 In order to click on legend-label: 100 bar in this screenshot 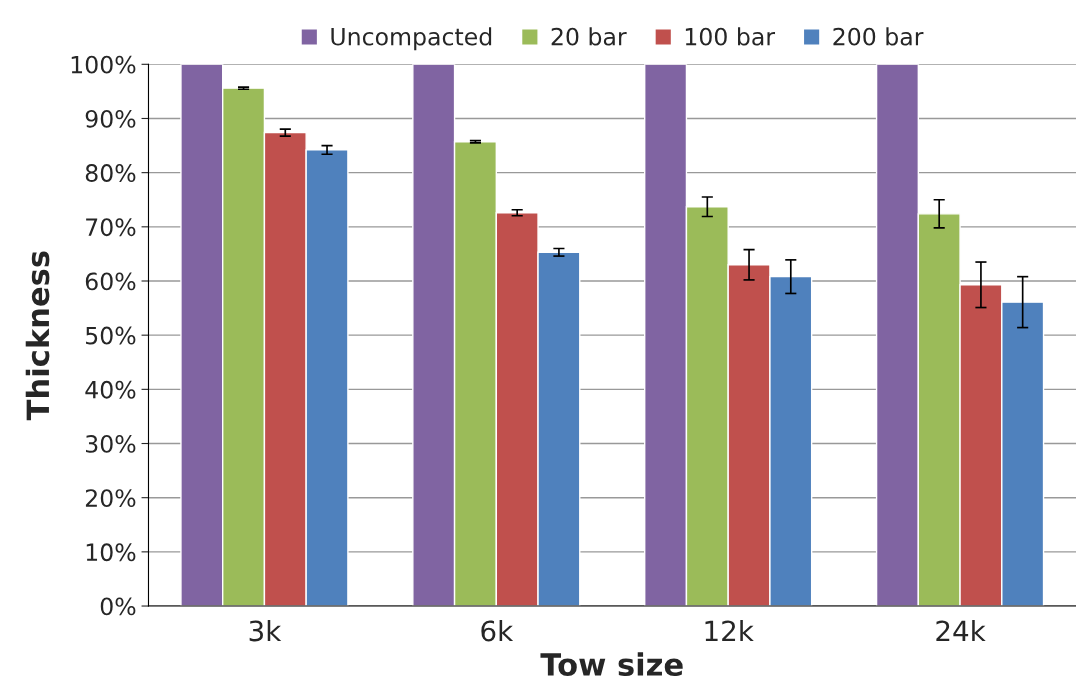, I will do `click(730, 36)`.